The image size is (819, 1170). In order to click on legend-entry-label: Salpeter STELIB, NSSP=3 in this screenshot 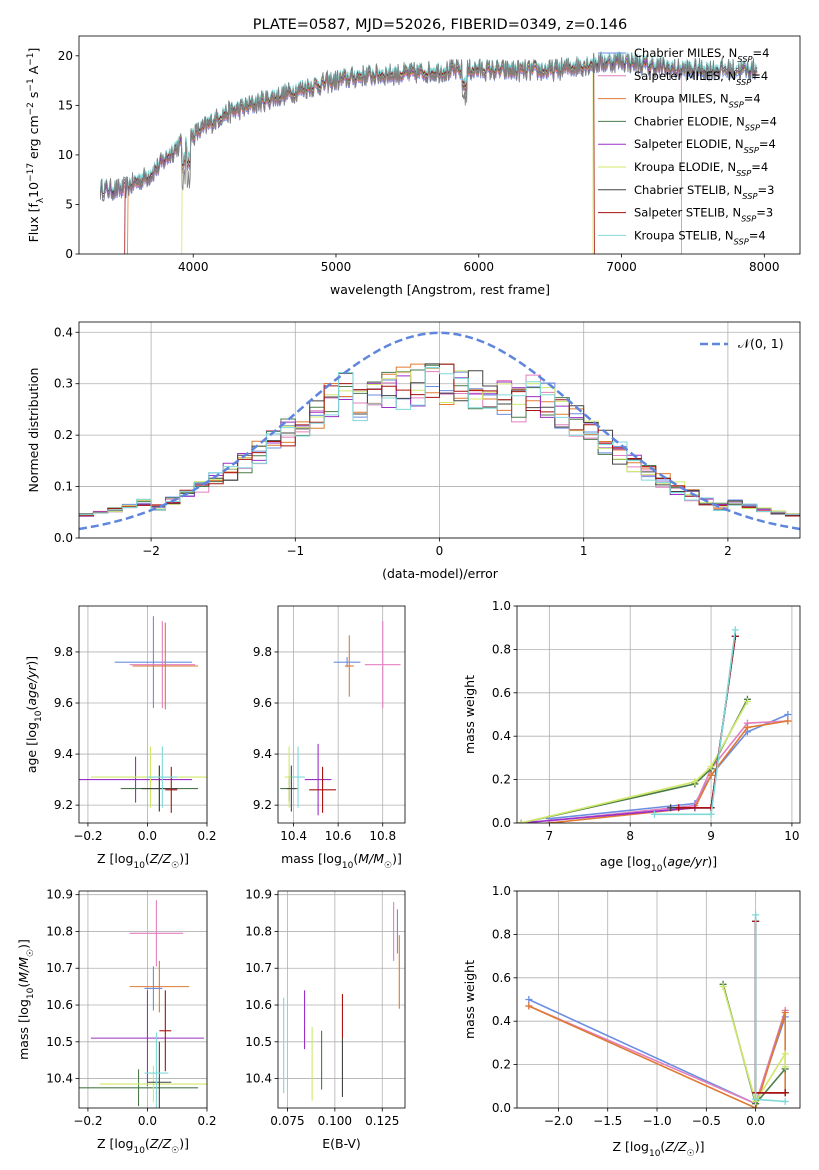, I will do `click(703, 215)`.